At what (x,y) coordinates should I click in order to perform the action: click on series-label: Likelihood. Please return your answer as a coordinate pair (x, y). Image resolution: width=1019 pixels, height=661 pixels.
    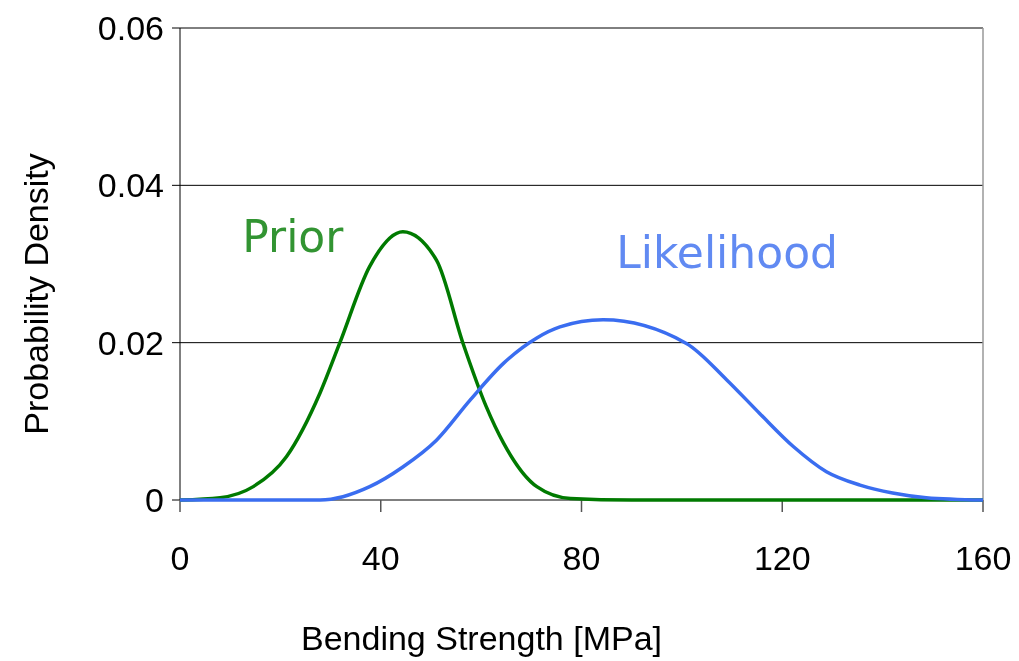
    Looking at the image, I should click on (727, 253).